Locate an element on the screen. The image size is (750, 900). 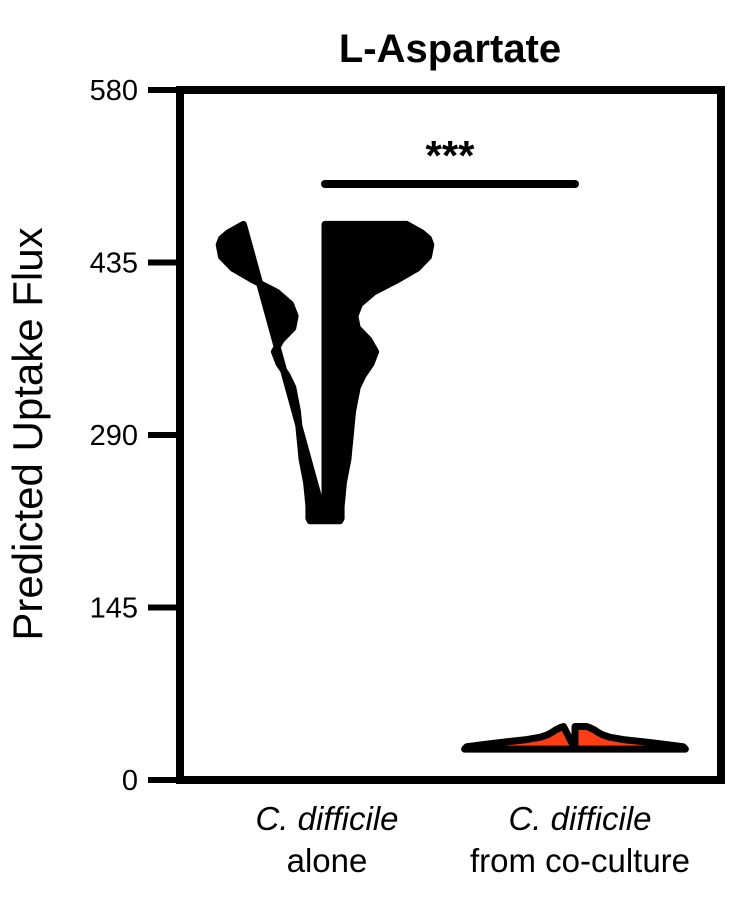
chart-title: L-Aspartate is located at coordinates (450, 49).